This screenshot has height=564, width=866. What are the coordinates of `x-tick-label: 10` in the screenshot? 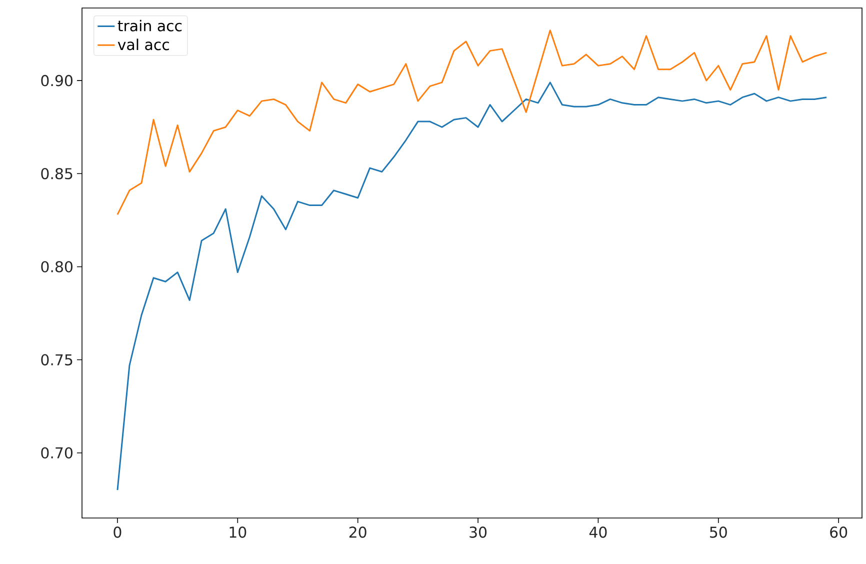 It's located at (238, 532).